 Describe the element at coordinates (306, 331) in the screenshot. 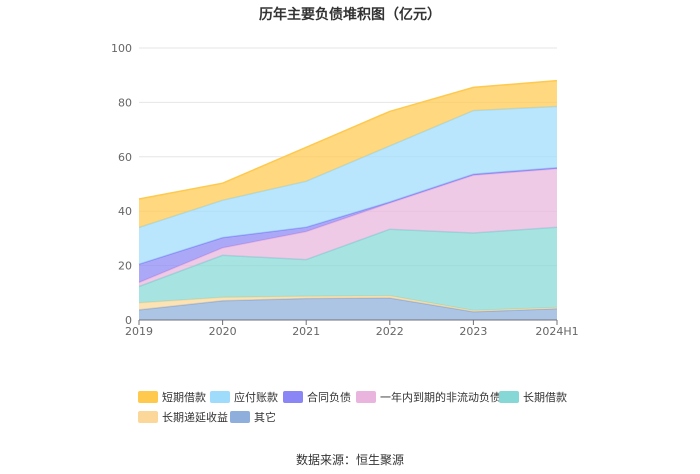

I see `x-tick-label: 2021` at that location.